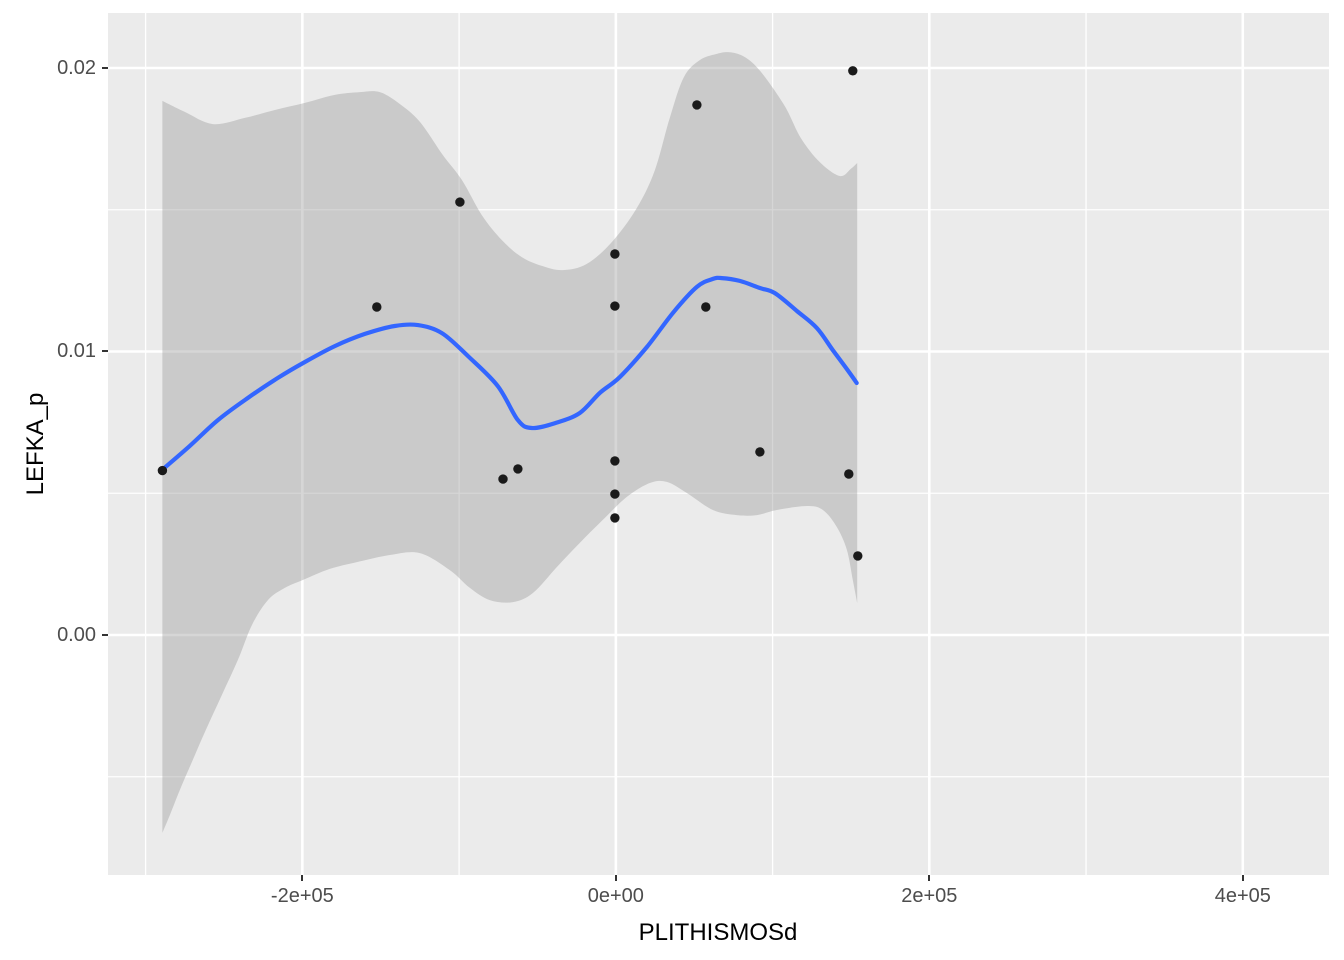  What do you see at coordinates (302, 896) in the screenshot?
I see `x-tick-label: -2e+05` at bounding box center [302, 896].